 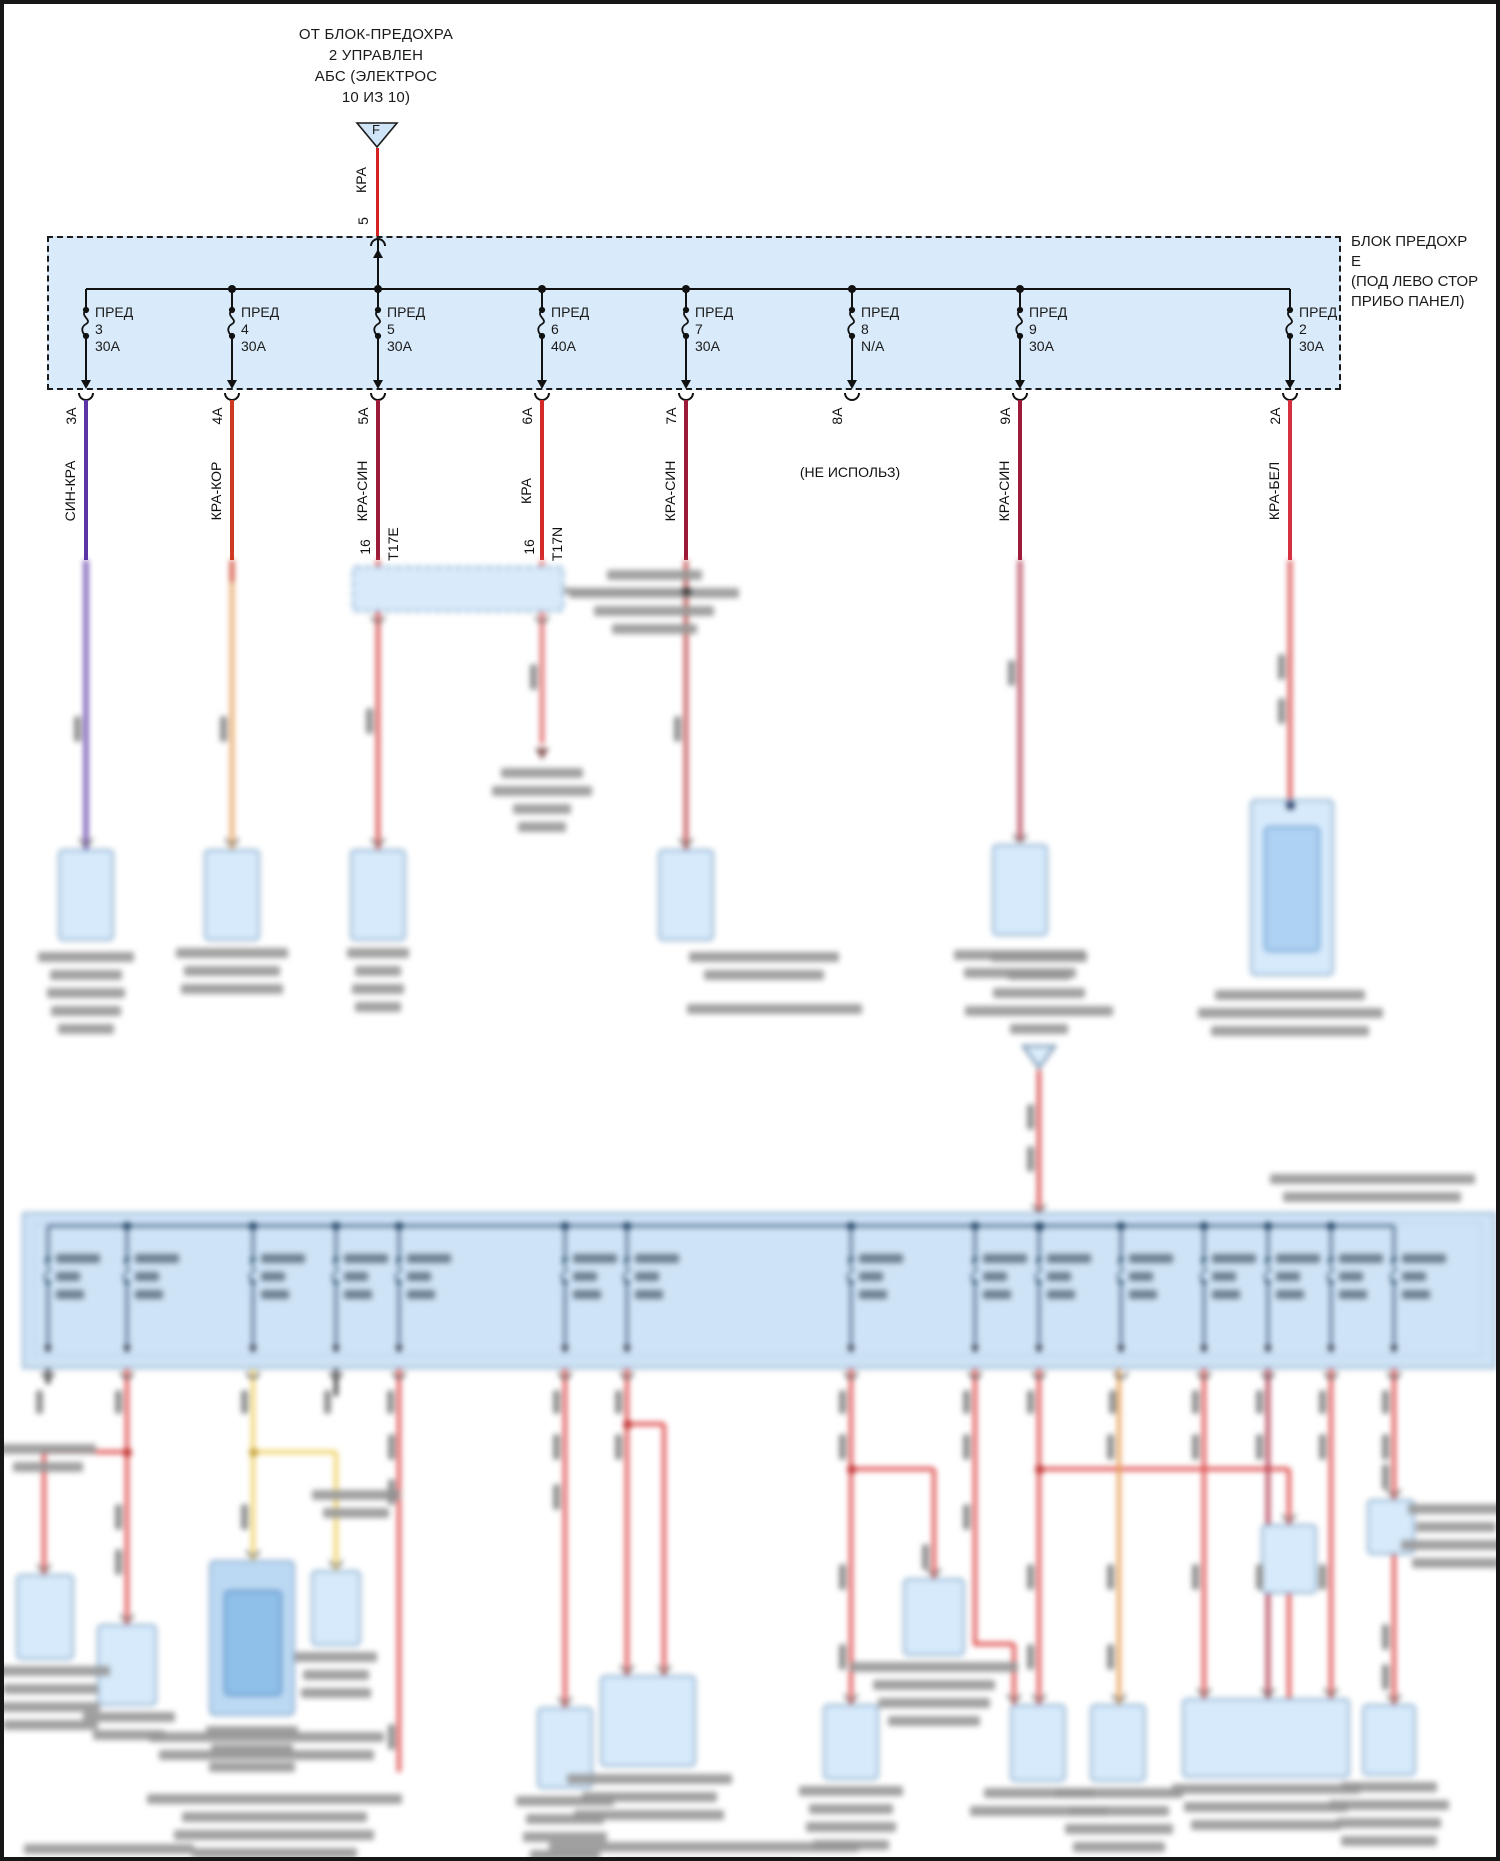 What do you see at coordinates (260, 329) in the screenshot?
I see `fuse-label: ПРЕД 4 30А` at bounding box center [260, 329].